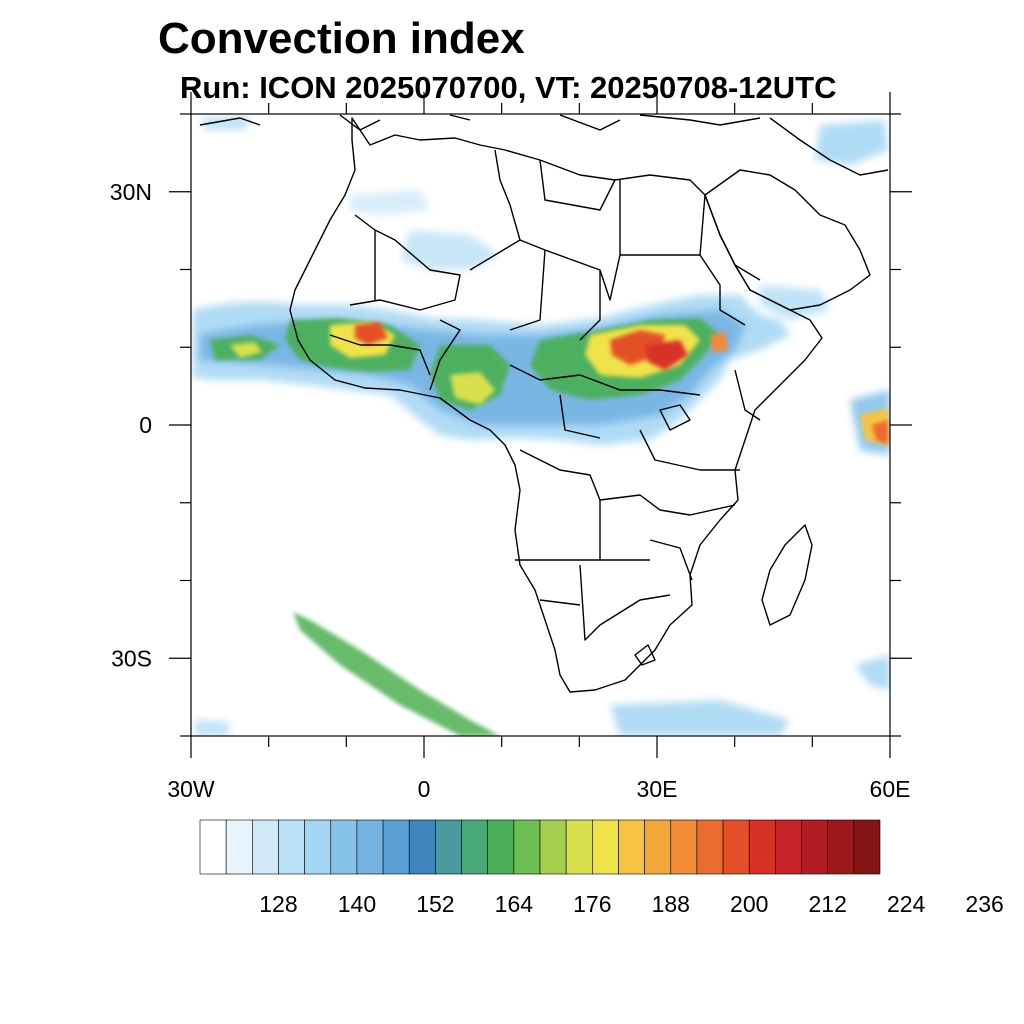  I want to click on lon-label: 30W, so click(191, 789).